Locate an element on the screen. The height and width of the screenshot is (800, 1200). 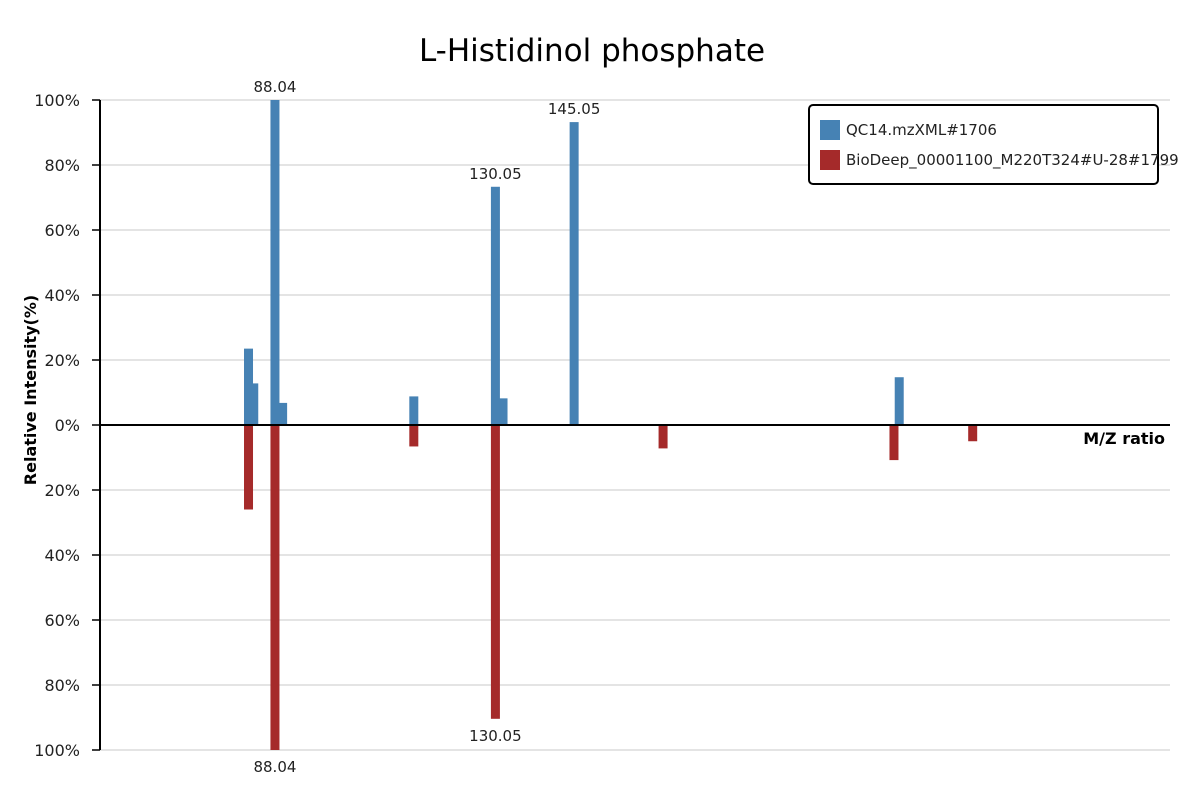
legend-swatch-qc14 is located at coordinates (830, 130).